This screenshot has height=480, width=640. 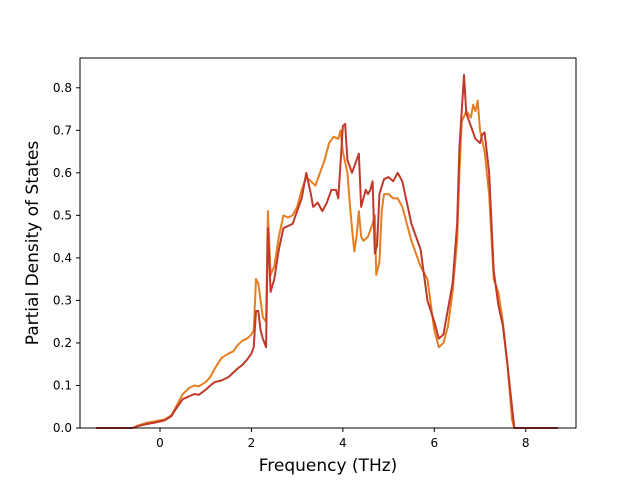 I want to click on y-tick-label: 0.6, so click(x=62, y=173).